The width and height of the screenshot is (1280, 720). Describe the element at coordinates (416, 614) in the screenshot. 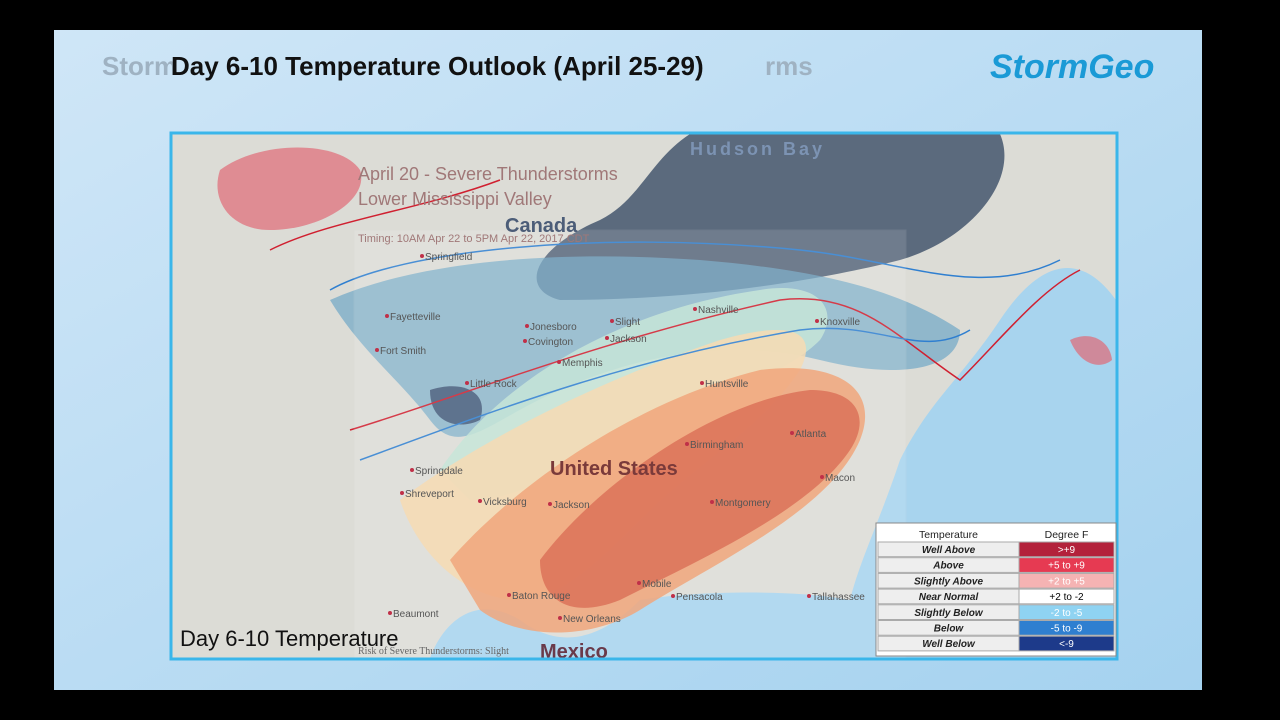

I see `city-label: Beaumont` at that location.